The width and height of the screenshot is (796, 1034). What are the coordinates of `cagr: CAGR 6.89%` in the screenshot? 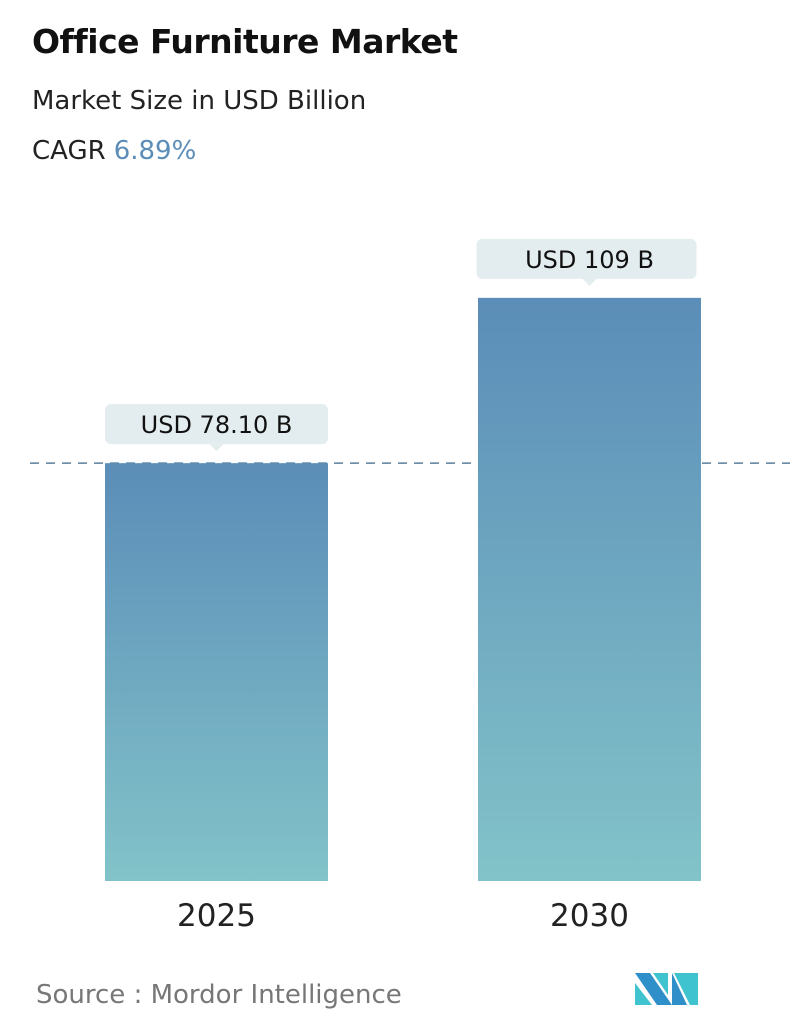 It's located at (114, 151).